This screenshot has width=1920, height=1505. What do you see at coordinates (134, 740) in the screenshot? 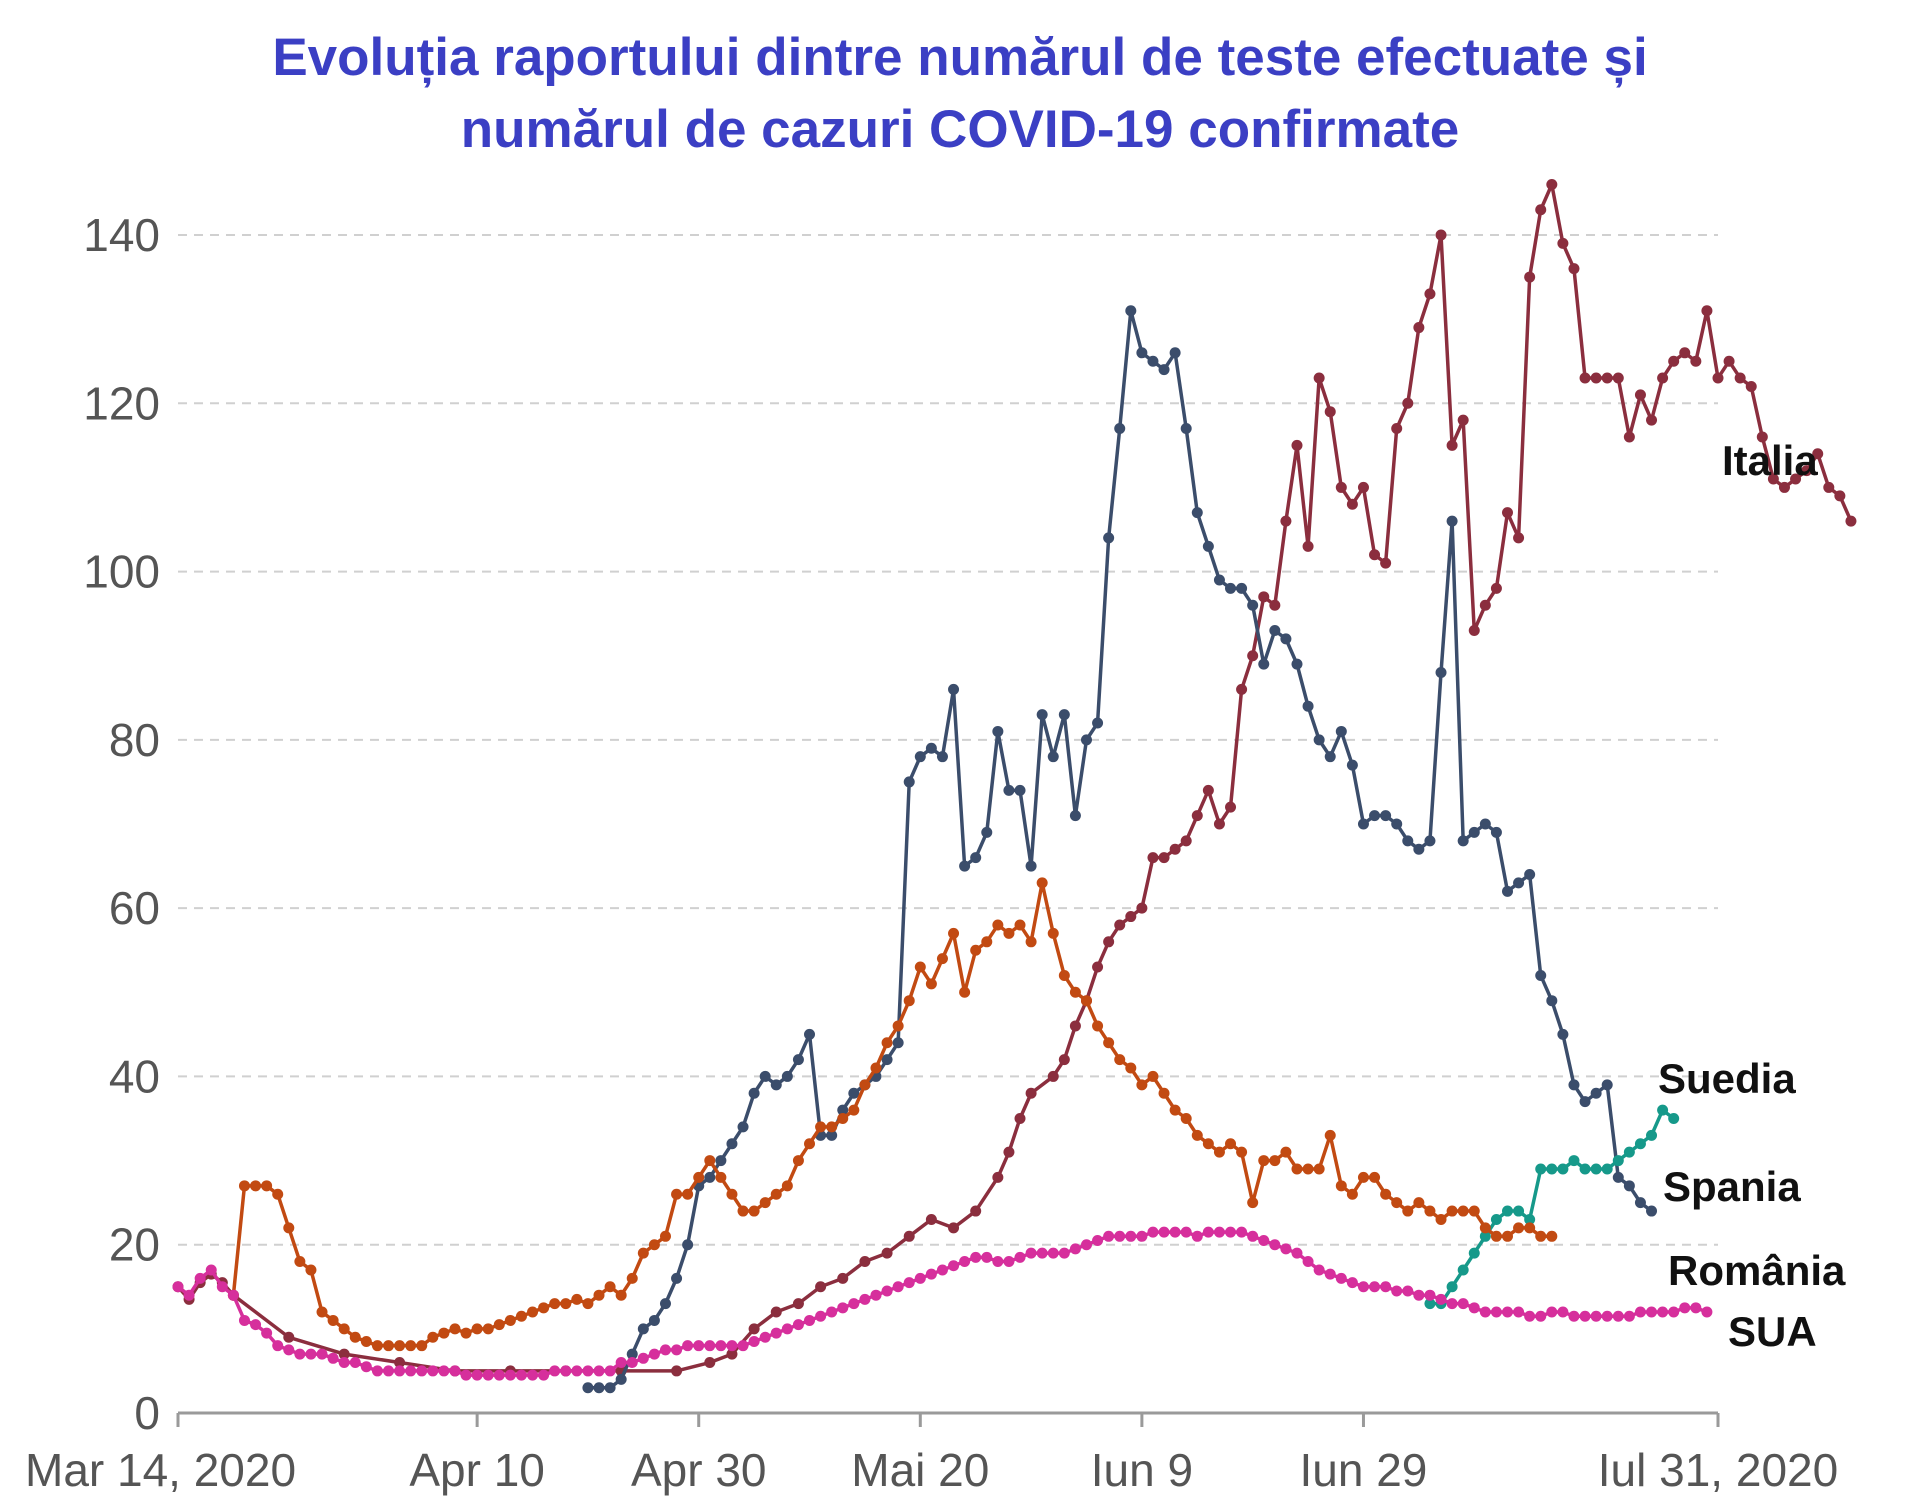
I see `y-tick-label-80: 80` at bounding box center [134, 740].